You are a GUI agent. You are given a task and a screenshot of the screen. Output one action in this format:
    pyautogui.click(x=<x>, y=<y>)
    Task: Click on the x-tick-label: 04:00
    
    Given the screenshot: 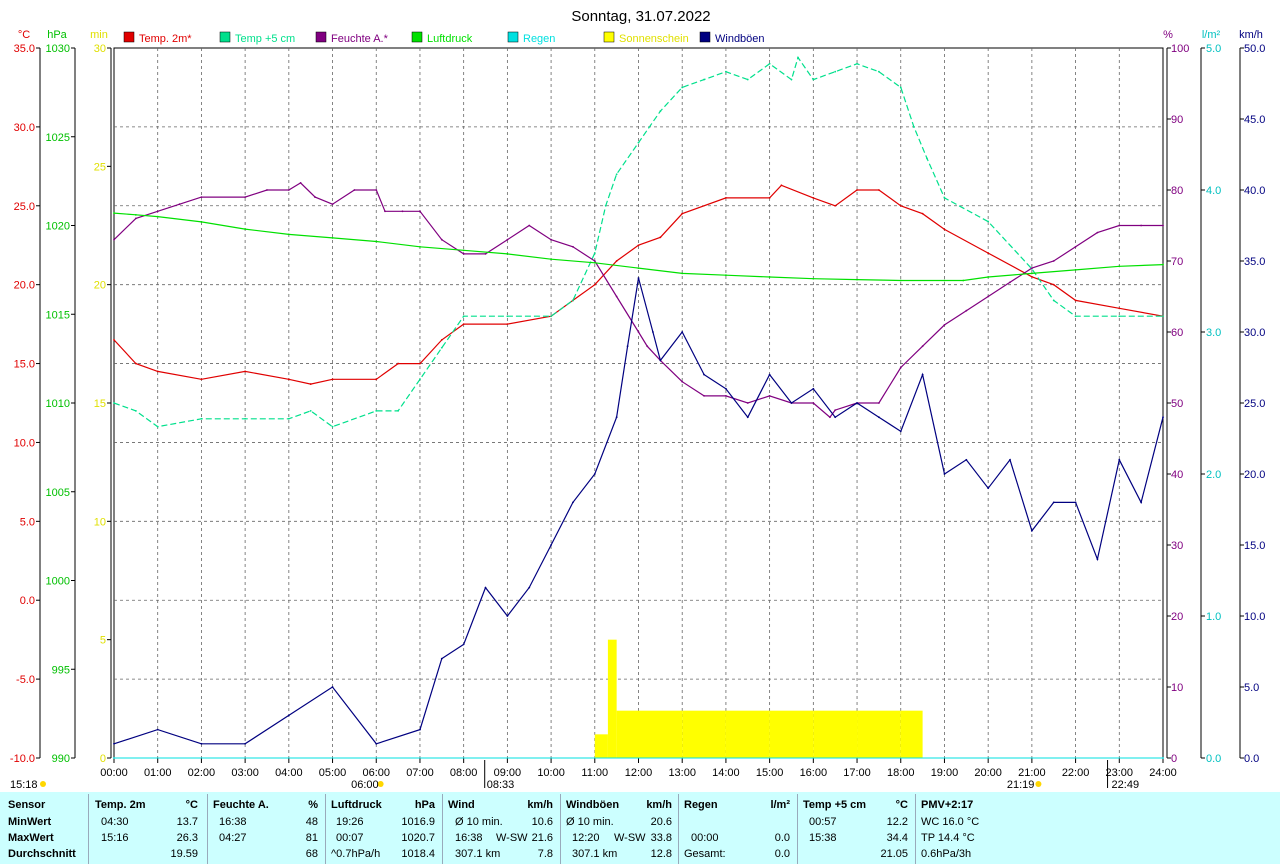 What is the action you would take?
    pyautogui.click(x=289, y=773)
    